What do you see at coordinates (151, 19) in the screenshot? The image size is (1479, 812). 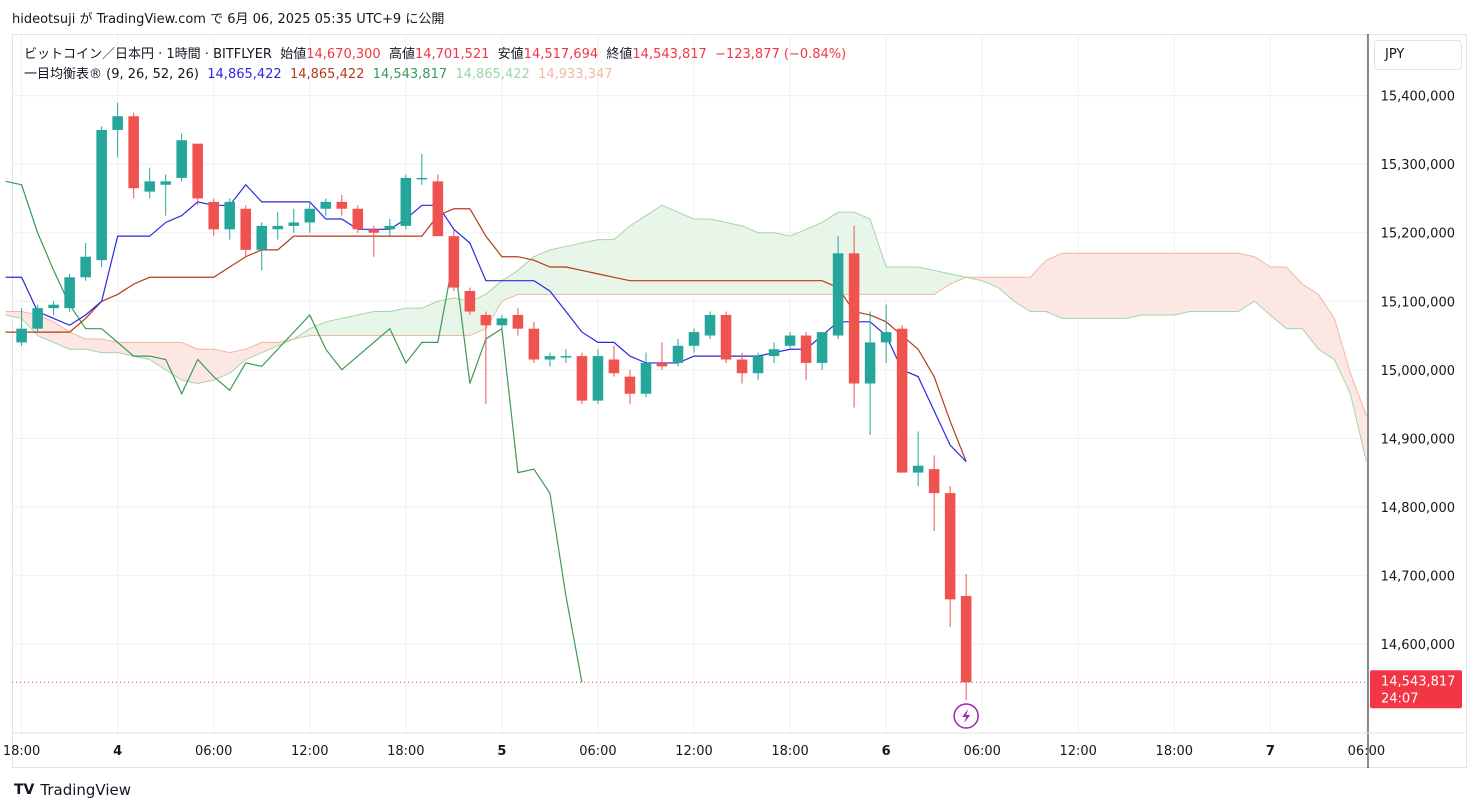 I see `site-link: TradingView.com` at bounding box center [151, 19].